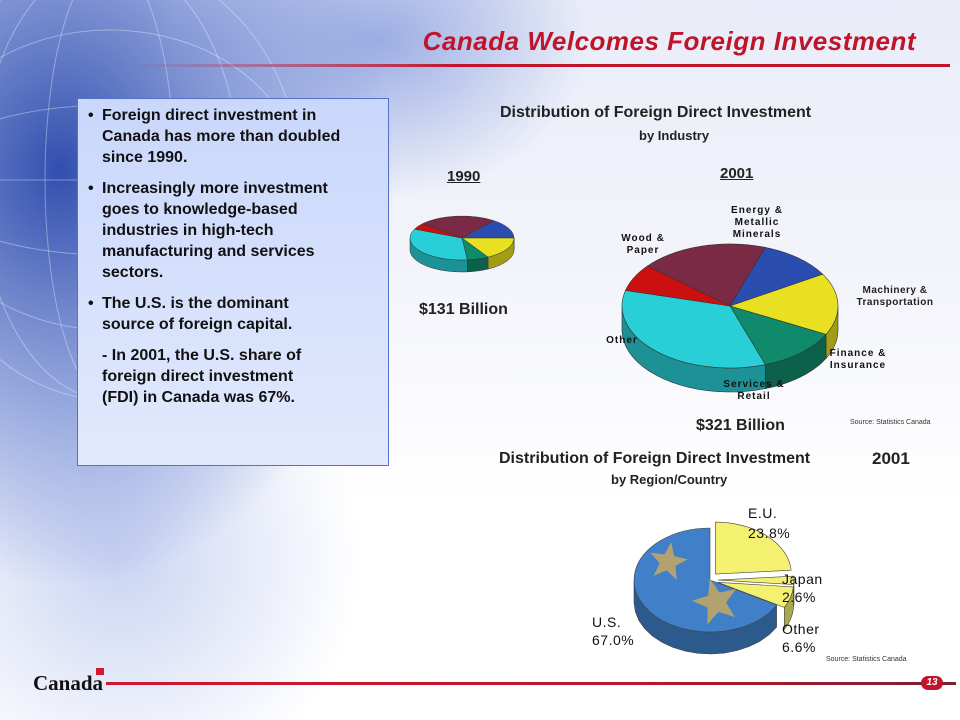 This screenshot has width=960, height=720. What do you see at coordinates (221, 136) in the screenshot?
I see `bullet-line: Canada has more than doubled` at bounding box center [221, 136].